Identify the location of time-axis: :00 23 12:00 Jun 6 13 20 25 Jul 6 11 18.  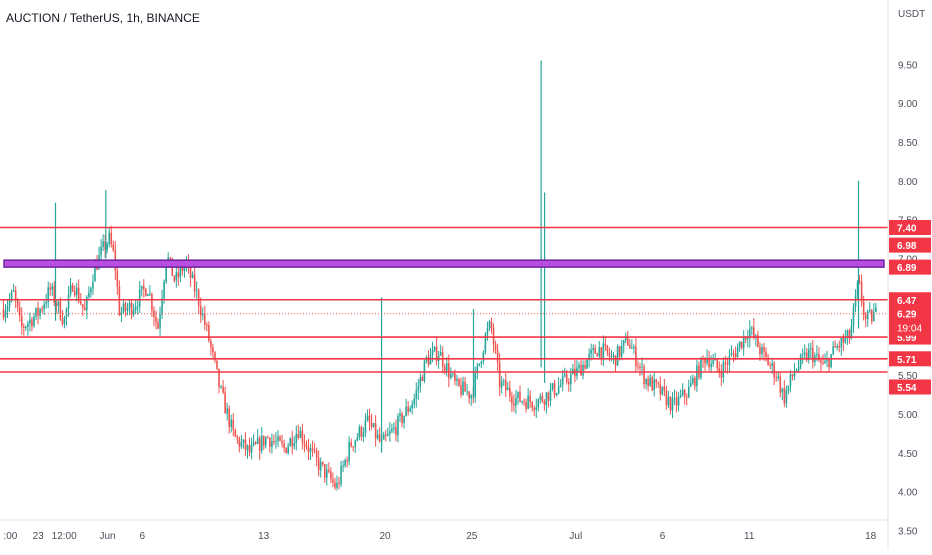
(439, 536).